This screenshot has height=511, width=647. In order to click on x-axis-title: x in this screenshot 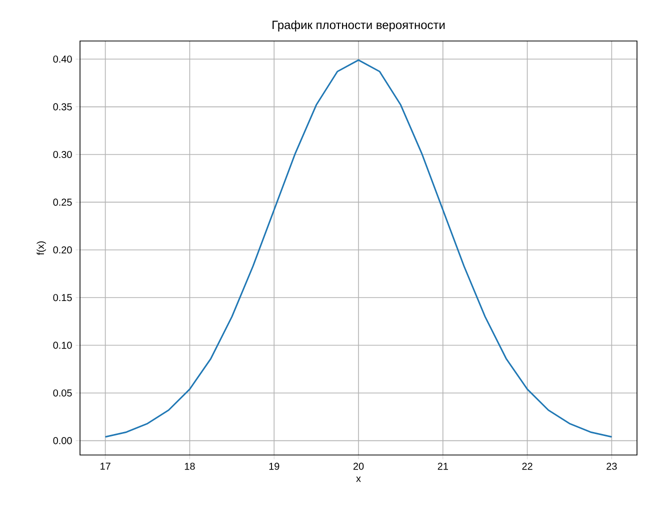, I will do `click(358, 479)`.